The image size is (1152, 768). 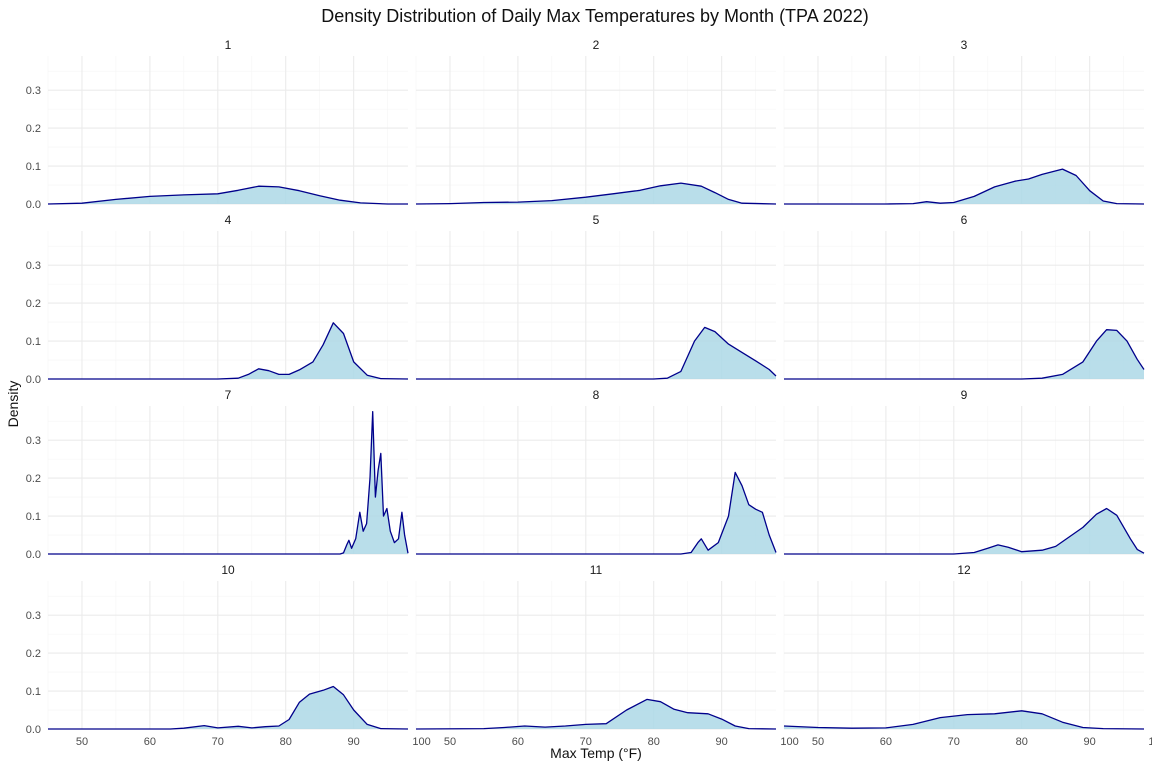 I want to click on facet-panel-3: 3, so click(x=964, y=121).